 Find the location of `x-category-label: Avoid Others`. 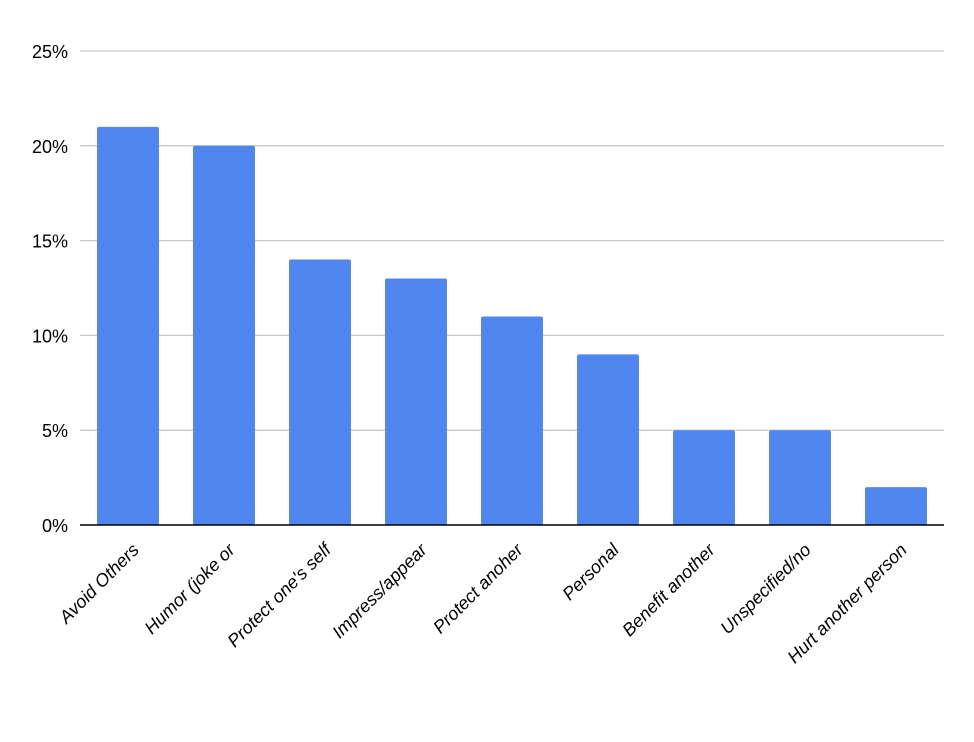

x-category-label: Avoid Others is located at coordinates (99, 584).